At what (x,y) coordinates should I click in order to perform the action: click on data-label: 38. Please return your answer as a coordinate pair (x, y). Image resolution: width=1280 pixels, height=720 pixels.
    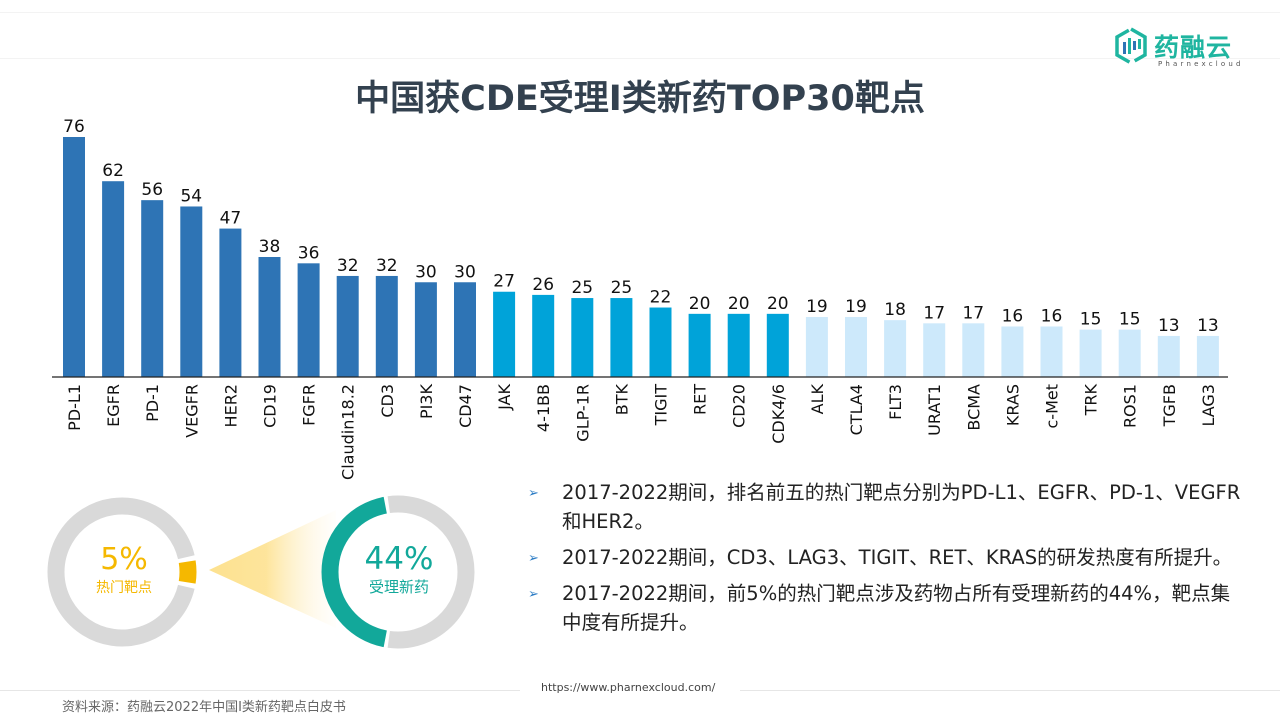
    Looking at the image, I should click on (270, 247).